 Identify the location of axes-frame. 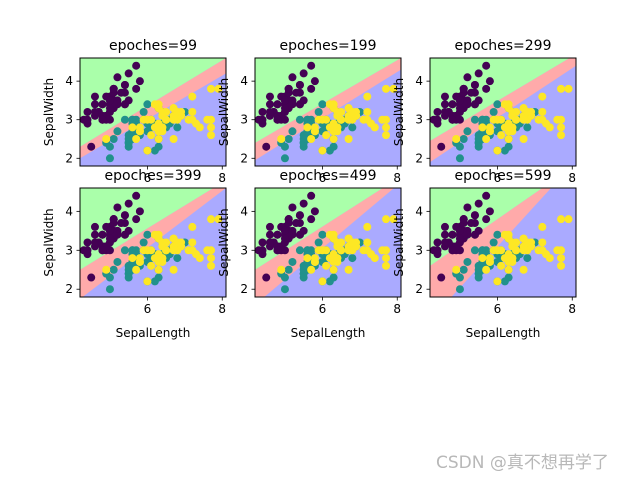
(503, 242).